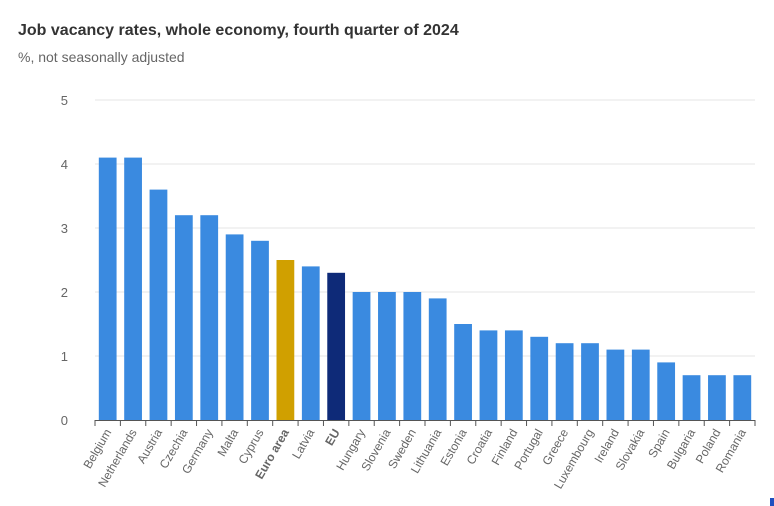 This screenshot has height=506, width=774. What do you see at coordinates (640, 384) in the screenshot?
I see `bar-slovakia` at bounding box center [640, 384].